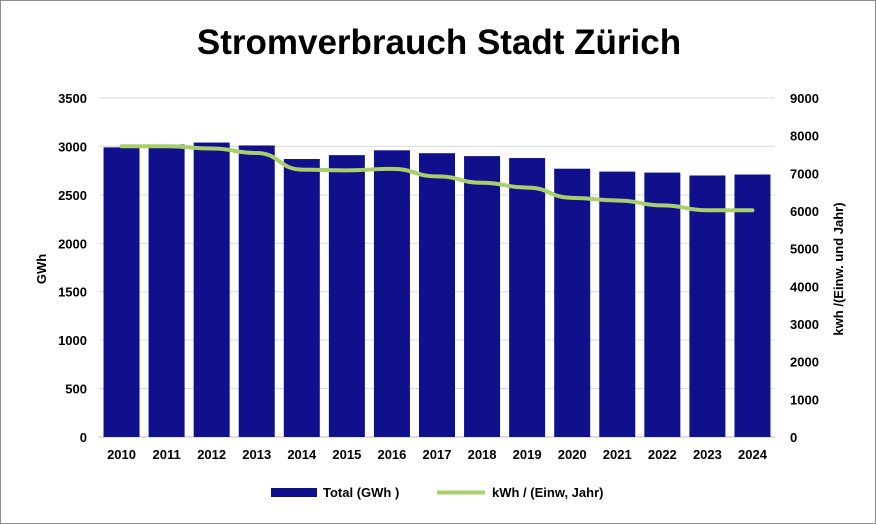  What do you see at coordinates (804, 268) in the screenshot?
I see `right-axis-ticks: 0 1000 2000 3000 4000 5000 6000 7000 8000 9000` at bounding box center [804, 268].